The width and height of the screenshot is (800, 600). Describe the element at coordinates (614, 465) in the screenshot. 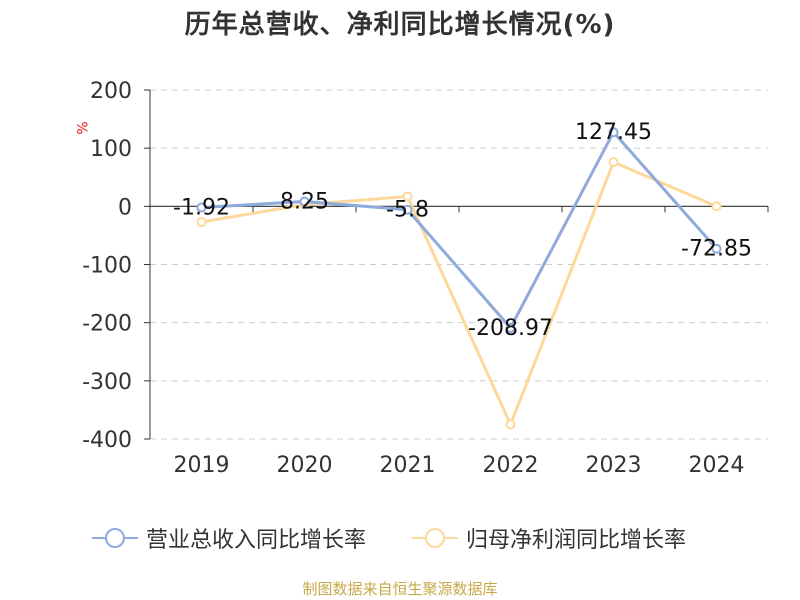

I see `x-tick-label: 2023` at that location.